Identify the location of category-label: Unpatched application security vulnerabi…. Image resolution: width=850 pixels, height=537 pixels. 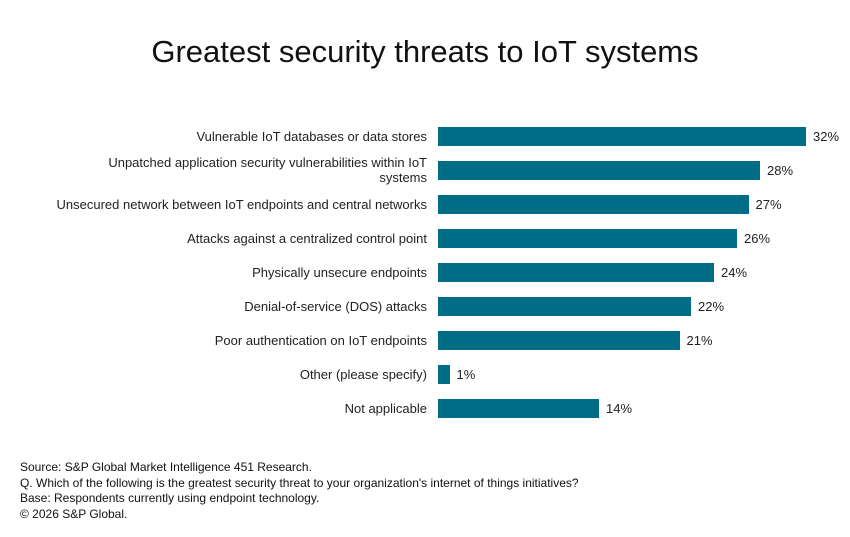
(267, 170).